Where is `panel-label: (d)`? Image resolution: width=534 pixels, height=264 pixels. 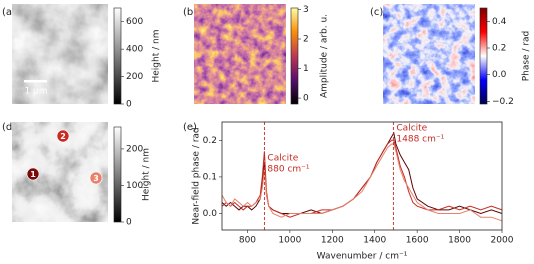
panel-label: (d) is located at coordinates (9, 127).